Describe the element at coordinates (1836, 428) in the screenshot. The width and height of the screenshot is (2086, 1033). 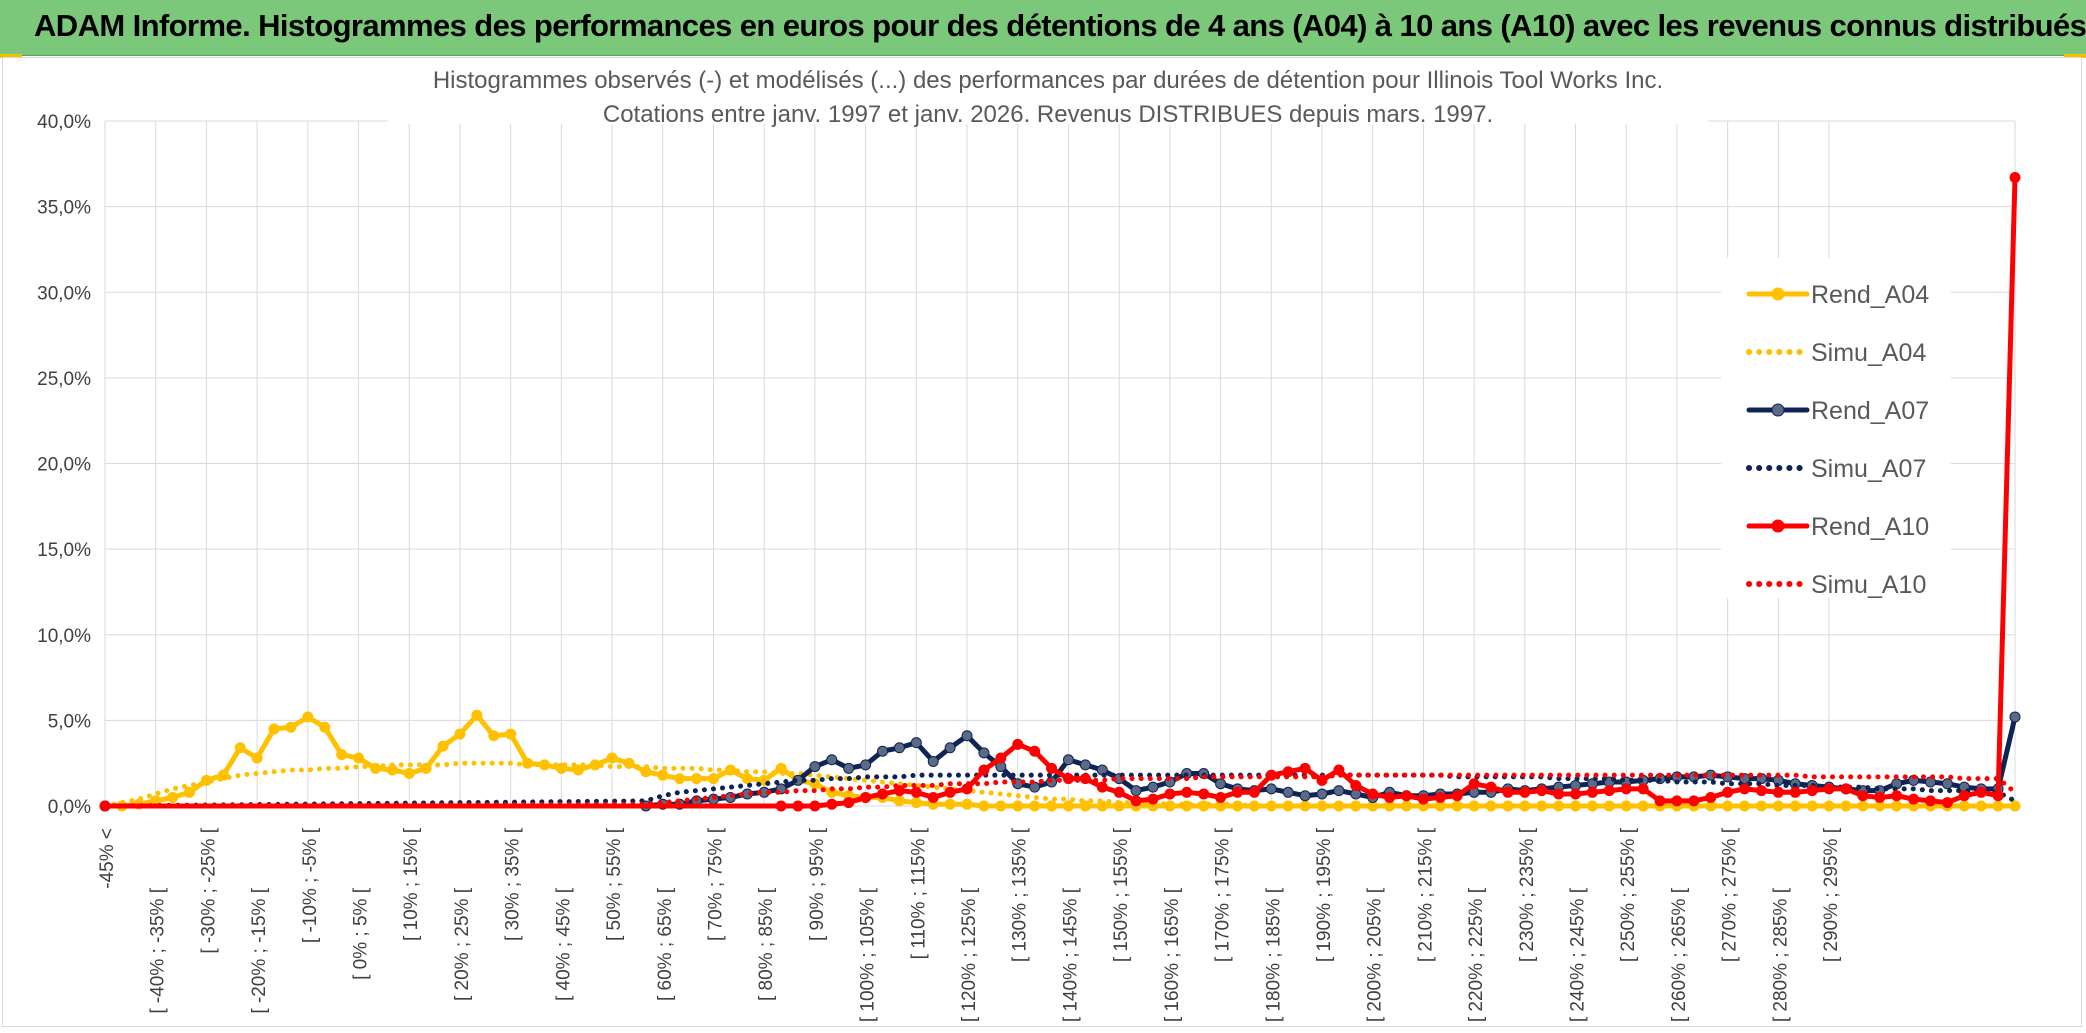
I see `legend-box` at that location.